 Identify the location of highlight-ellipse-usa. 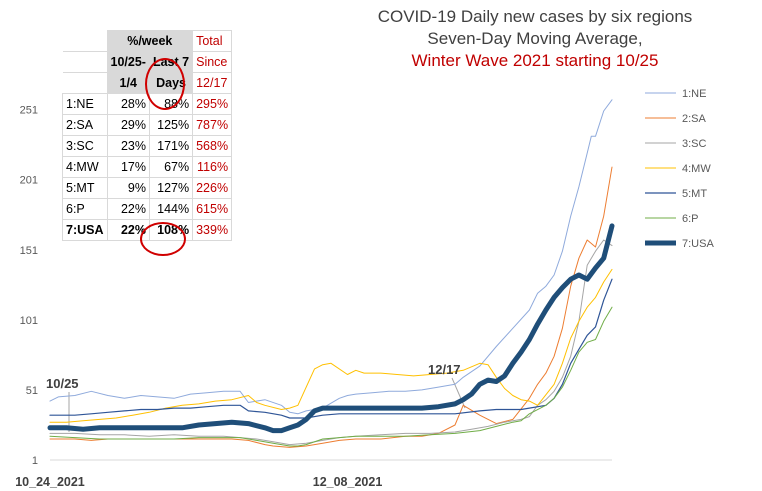
(163, 239).